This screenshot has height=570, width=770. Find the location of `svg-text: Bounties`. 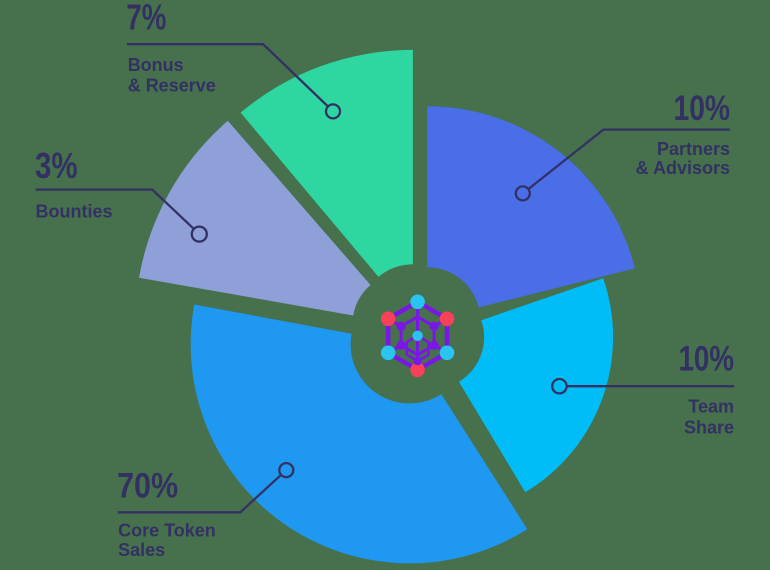

svg-text: Bounties is located at coordinates (74, 212).